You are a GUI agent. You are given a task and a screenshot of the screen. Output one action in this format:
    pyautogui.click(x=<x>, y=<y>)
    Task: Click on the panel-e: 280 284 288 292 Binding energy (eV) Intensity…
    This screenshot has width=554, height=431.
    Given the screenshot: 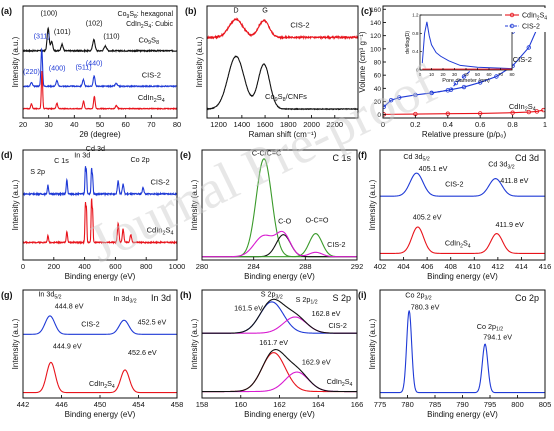 What is the action you would take?
    pyautogui.click(x=271, y=215)
    